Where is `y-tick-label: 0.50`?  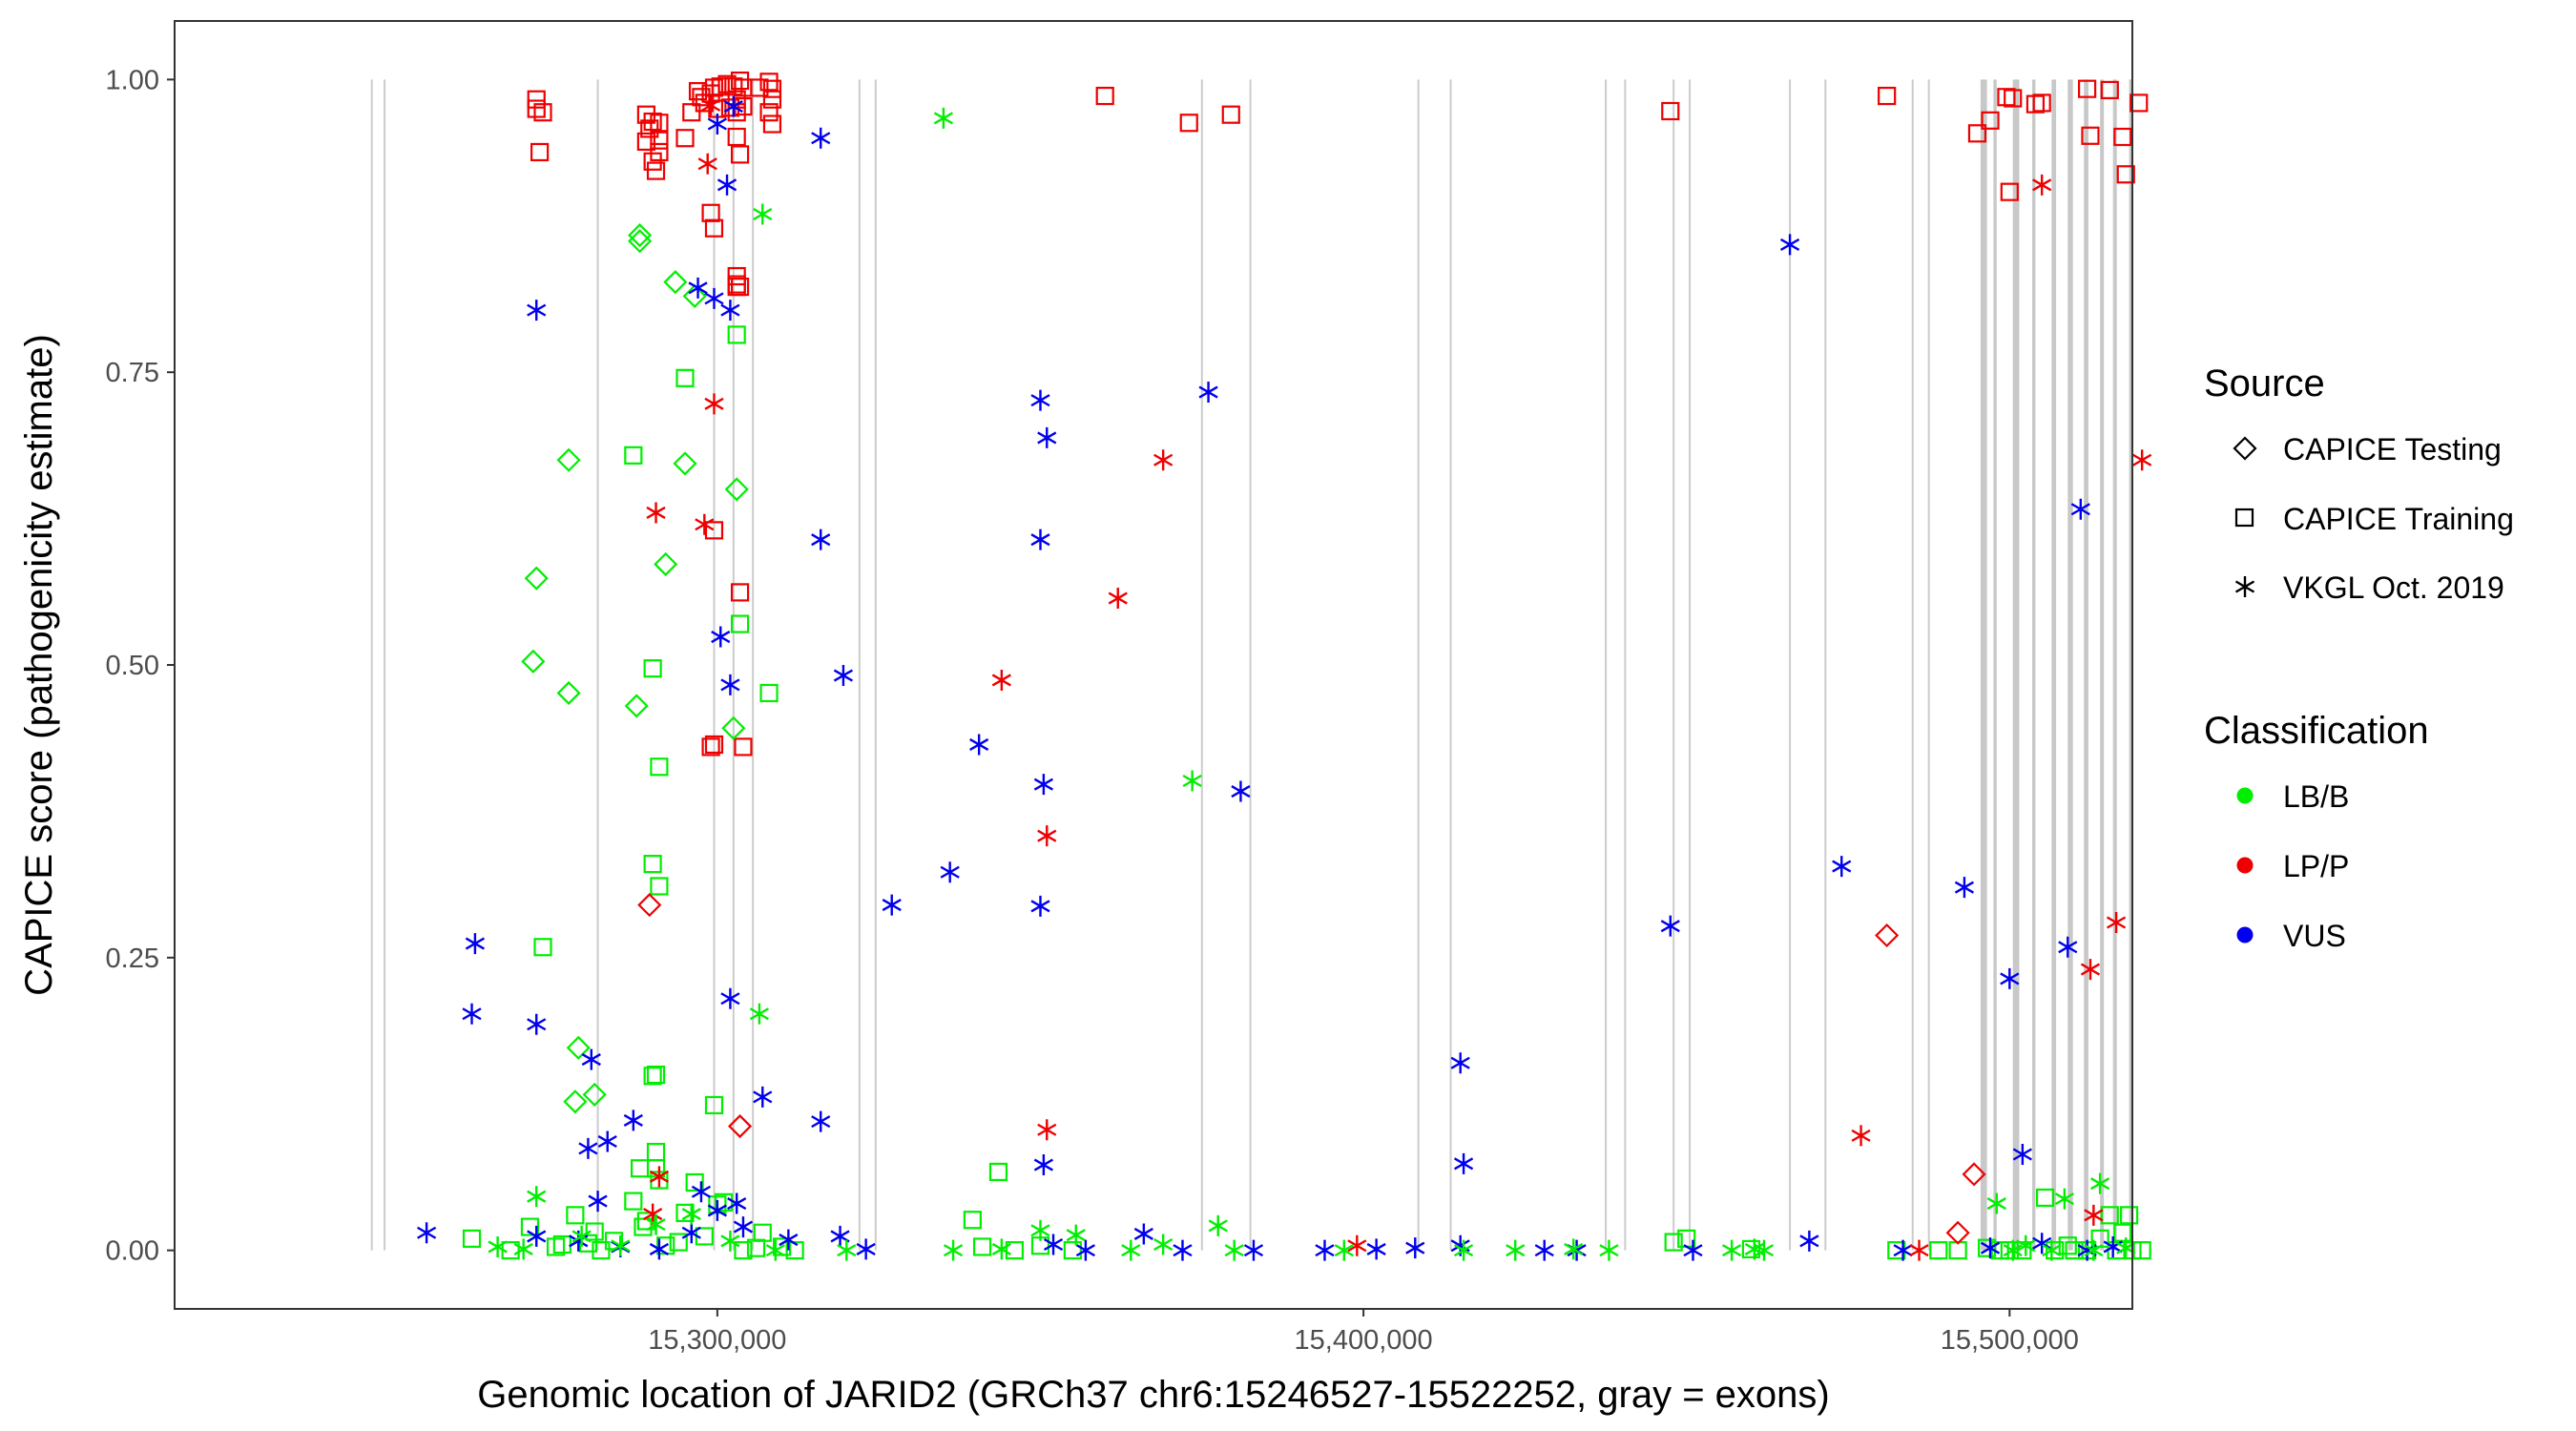 y-tick-label: 0.50 is located at coordinates (132, 666).